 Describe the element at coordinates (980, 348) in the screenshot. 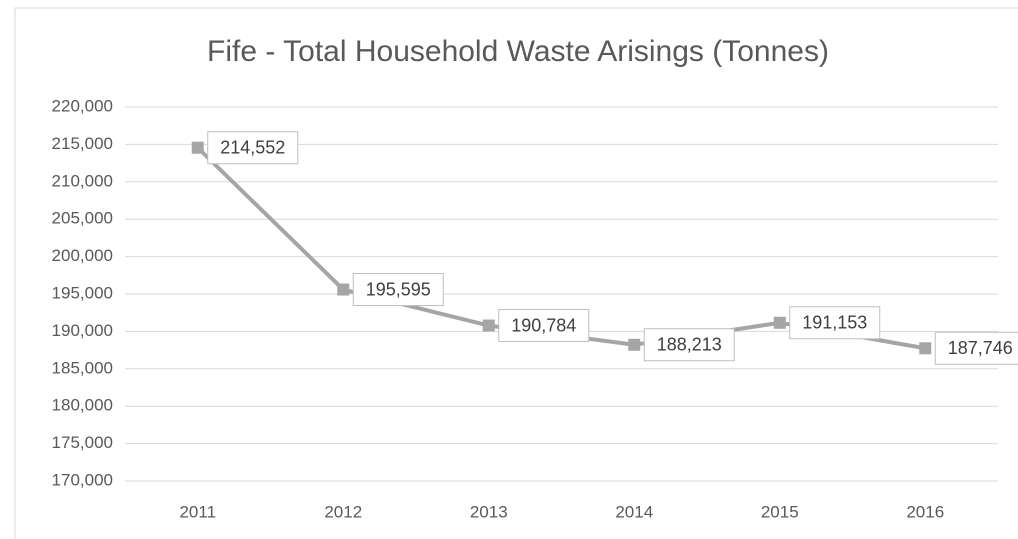

I see `data-label: 187,746` at that location.